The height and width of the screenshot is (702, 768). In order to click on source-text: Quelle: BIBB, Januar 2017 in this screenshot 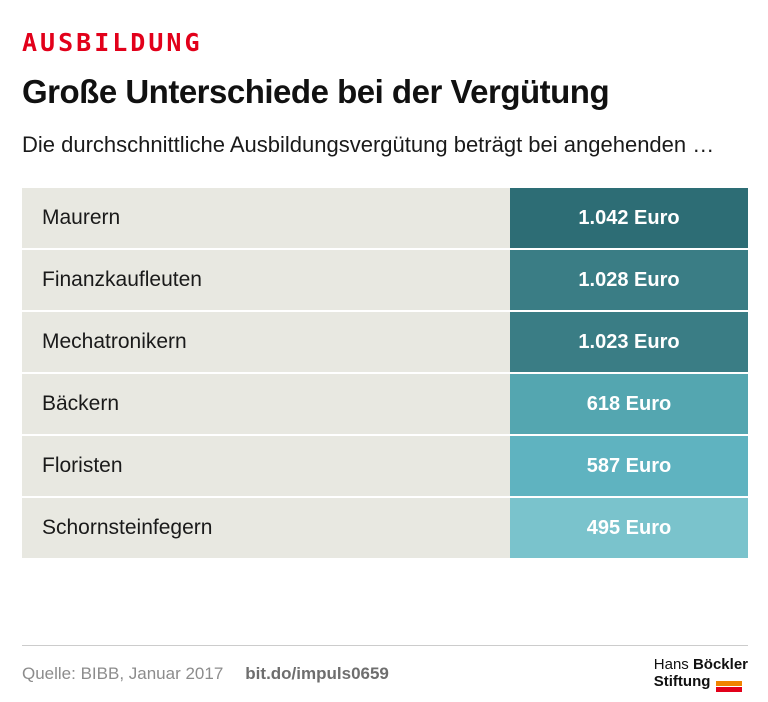, I will do `click(123, 673)`.